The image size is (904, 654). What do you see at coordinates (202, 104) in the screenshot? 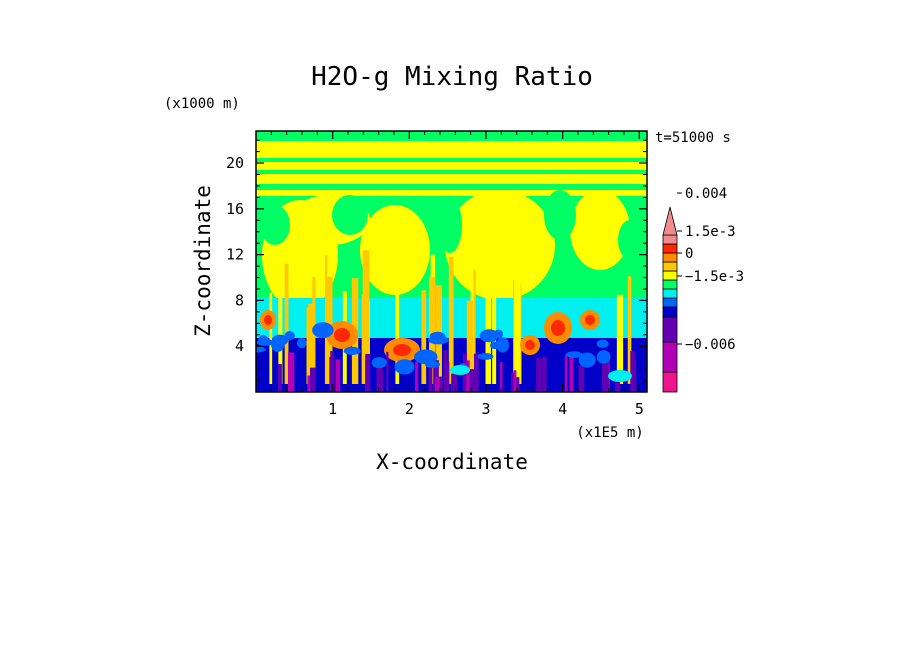
I see `y-scale-label: (x1000 m)` at bounding box center [202, 104].